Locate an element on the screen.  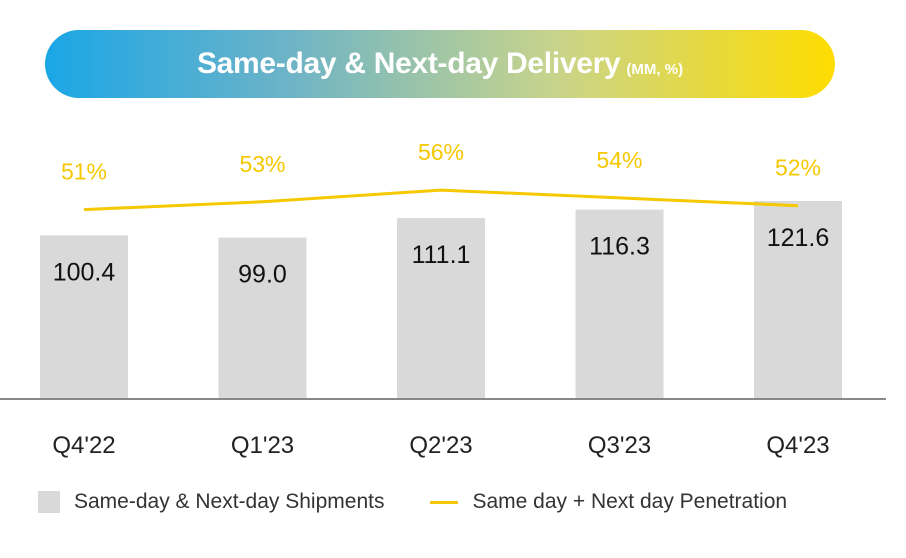
bar-value-label: 100.4 is located at coordinates (84, 272).